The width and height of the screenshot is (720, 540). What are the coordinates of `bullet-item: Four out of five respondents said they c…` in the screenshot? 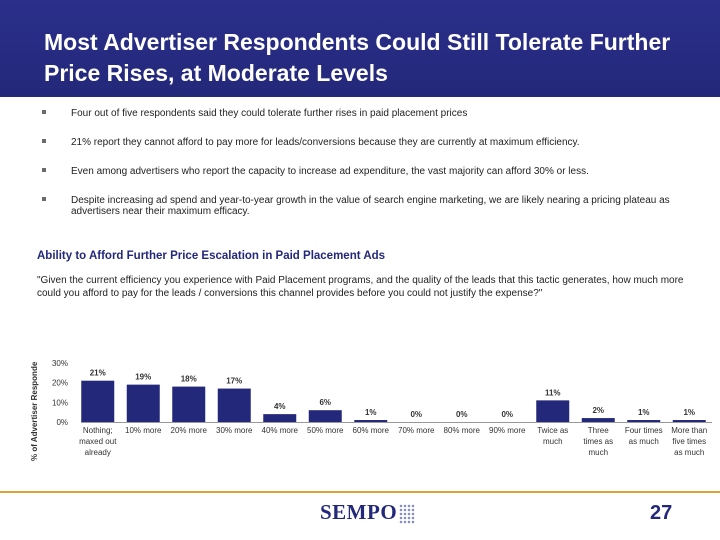 It's located at (360, 113).